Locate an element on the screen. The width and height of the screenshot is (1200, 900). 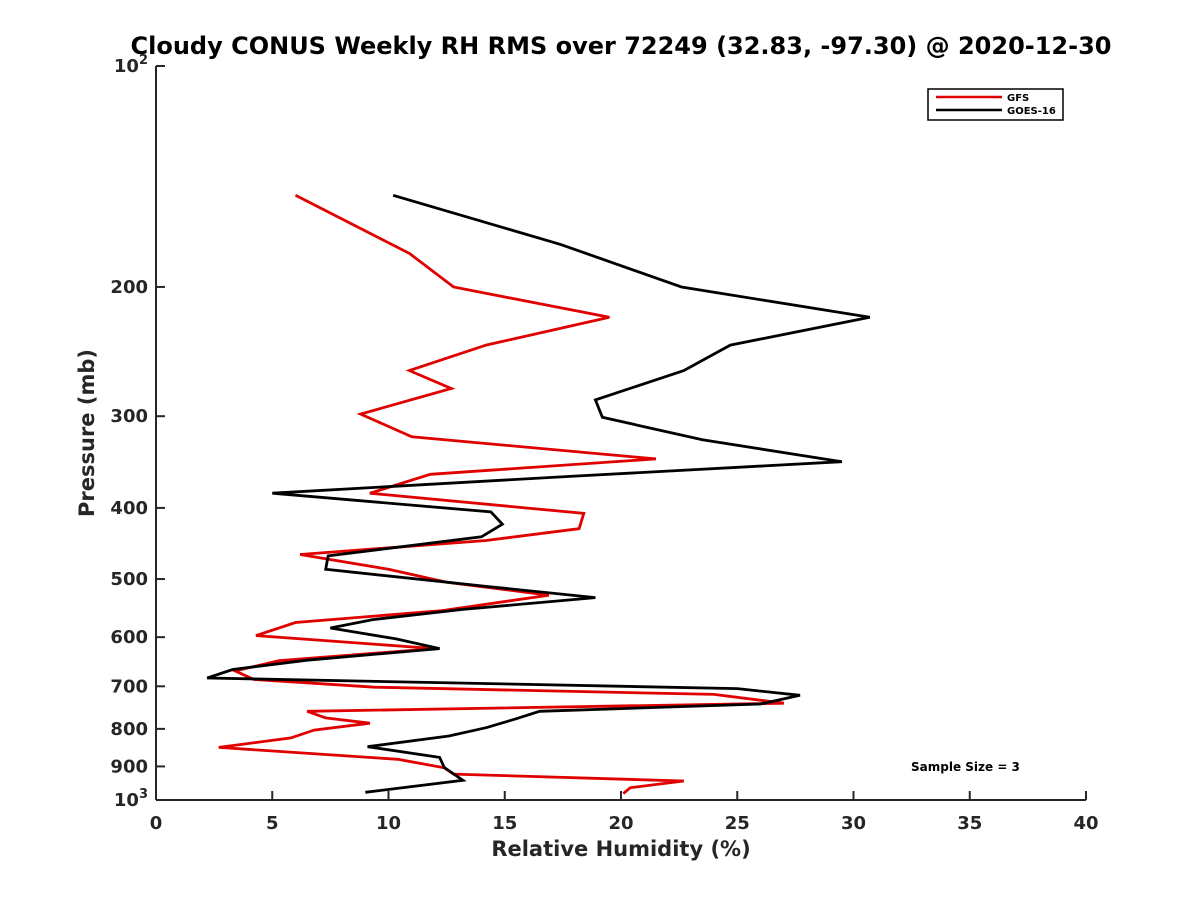
legend-label-goes16: GOES-16 is located at coordinates (1031, 111).